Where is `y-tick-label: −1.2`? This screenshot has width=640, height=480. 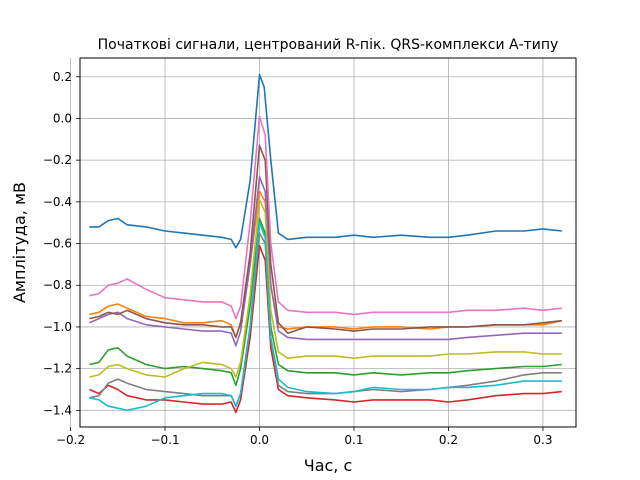 y-tick-label: −1.2 is located at coordinates (57, 369).